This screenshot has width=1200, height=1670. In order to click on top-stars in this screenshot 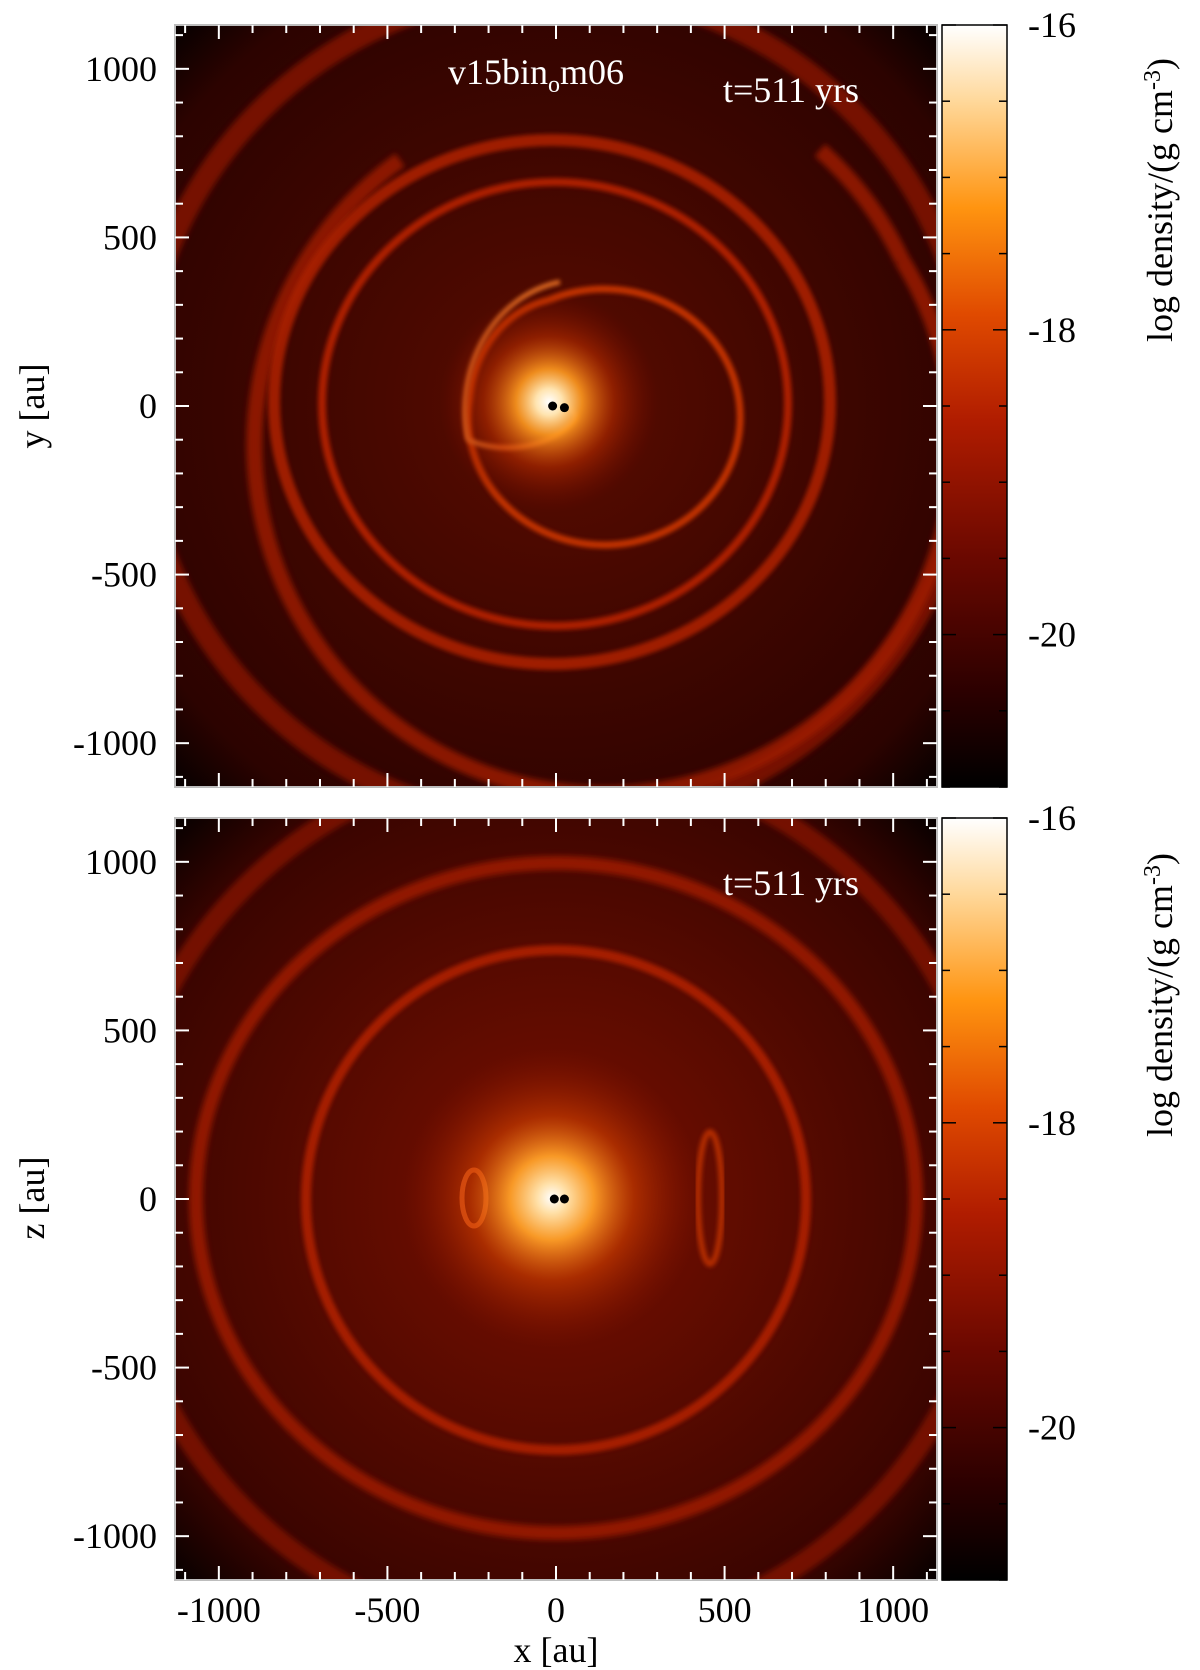, I will do `click(558, 407)`.